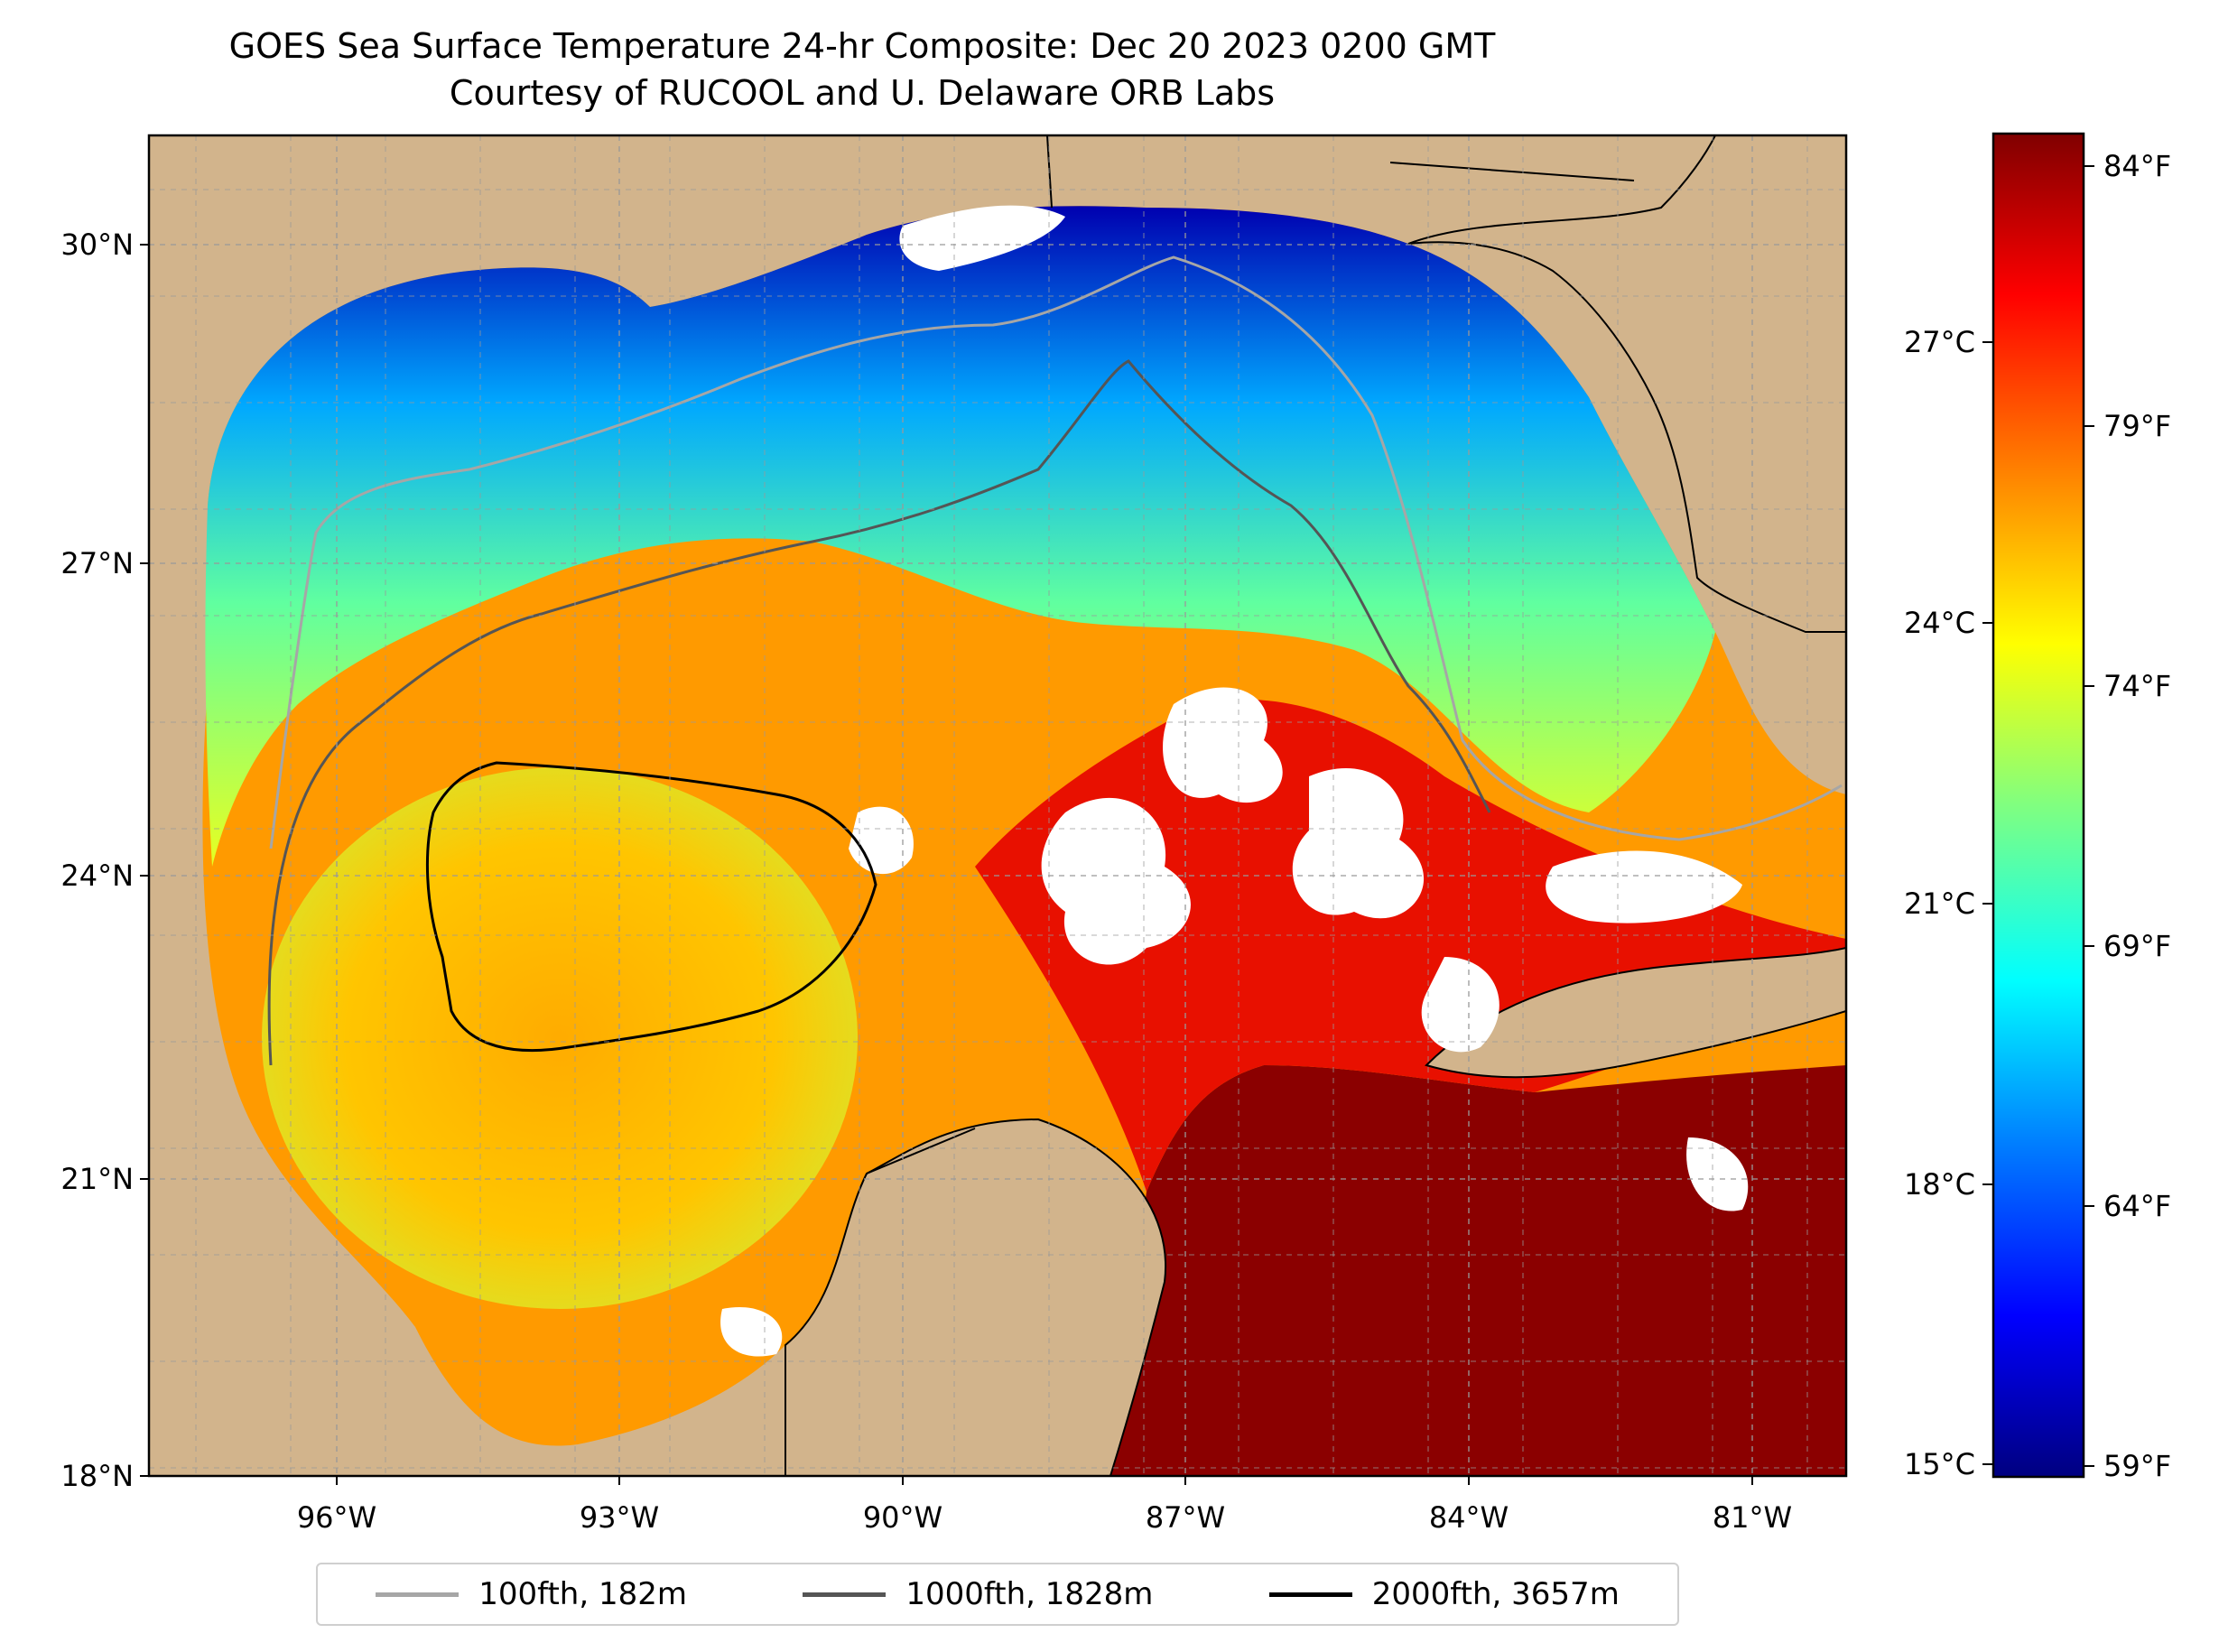 The width and height of the screenshot is (2219, 1652). I want to click on lat-tick-label: 24°N, so click(97, 875).